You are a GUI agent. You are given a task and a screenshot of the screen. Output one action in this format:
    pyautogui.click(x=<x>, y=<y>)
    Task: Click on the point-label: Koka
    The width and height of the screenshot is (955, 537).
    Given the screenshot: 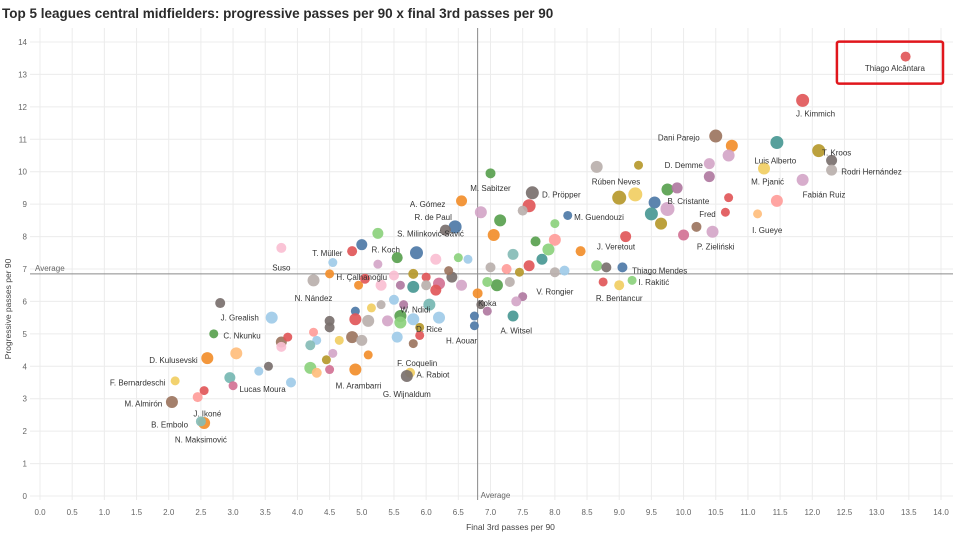 What is the action you would take?
    pyautogui.click(x=487, y=303)
    